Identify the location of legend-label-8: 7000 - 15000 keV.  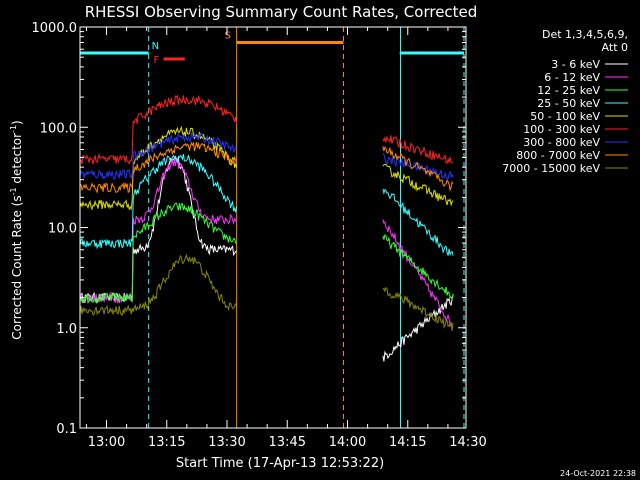
(551, 168).